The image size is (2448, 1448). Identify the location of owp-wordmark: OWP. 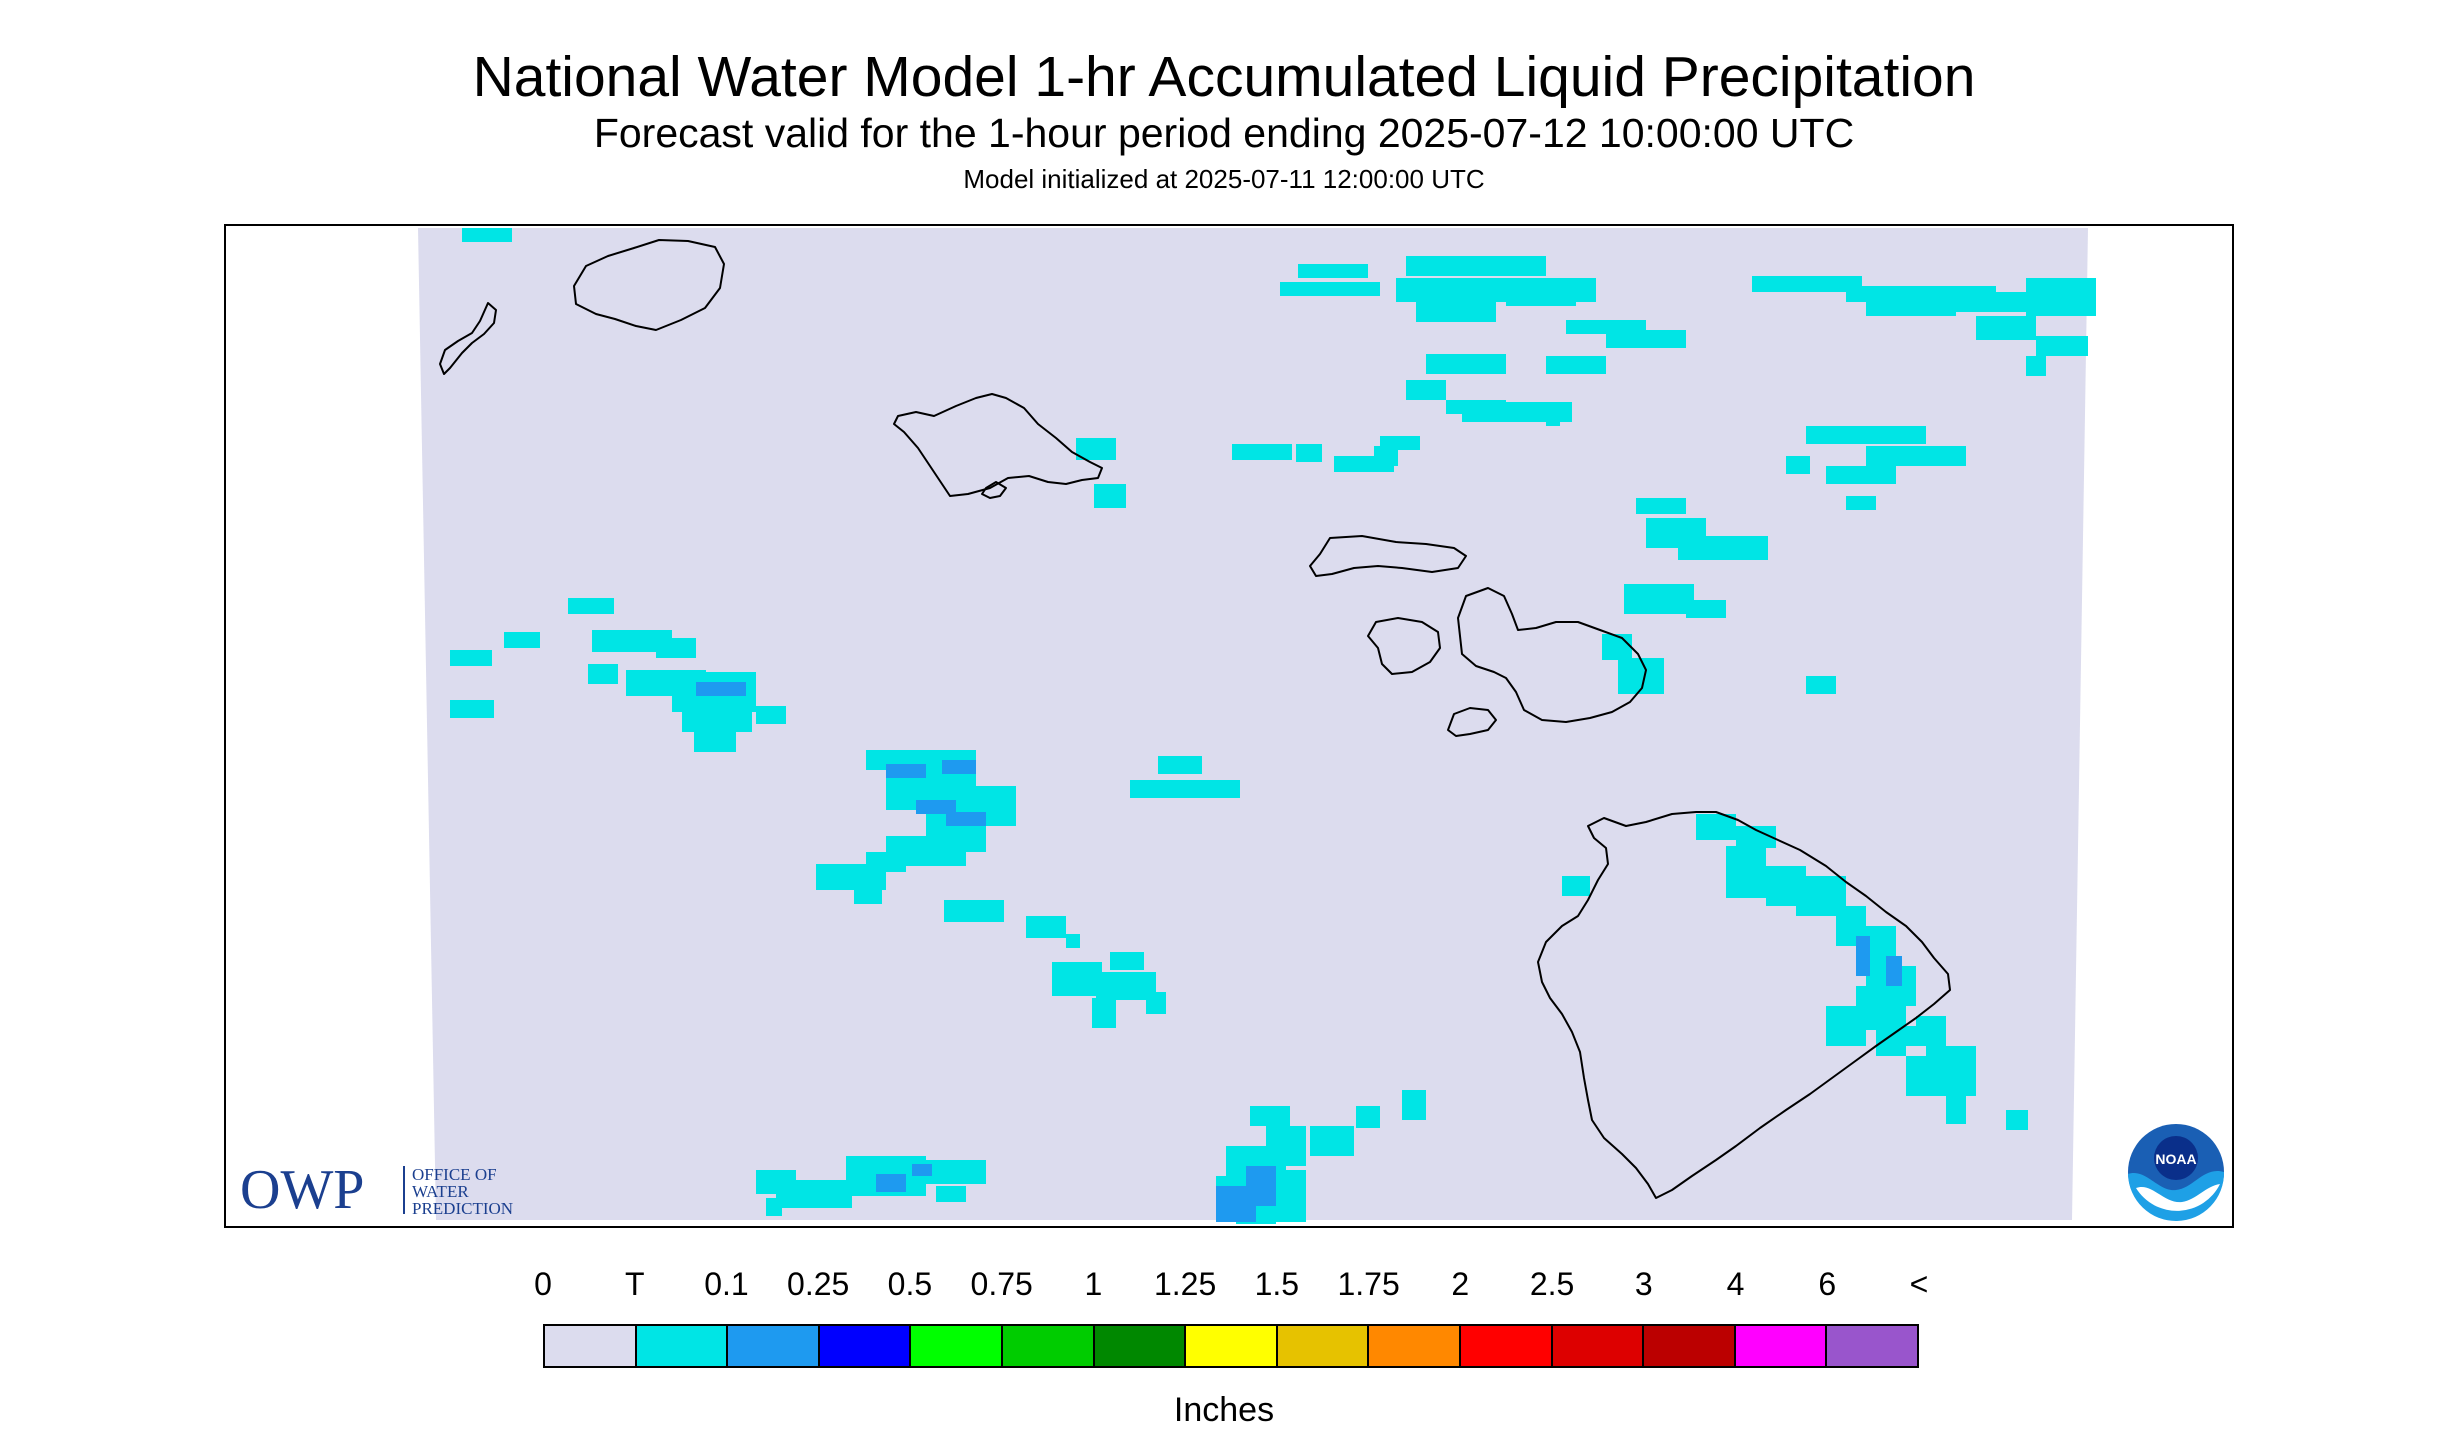
(302, 1188).